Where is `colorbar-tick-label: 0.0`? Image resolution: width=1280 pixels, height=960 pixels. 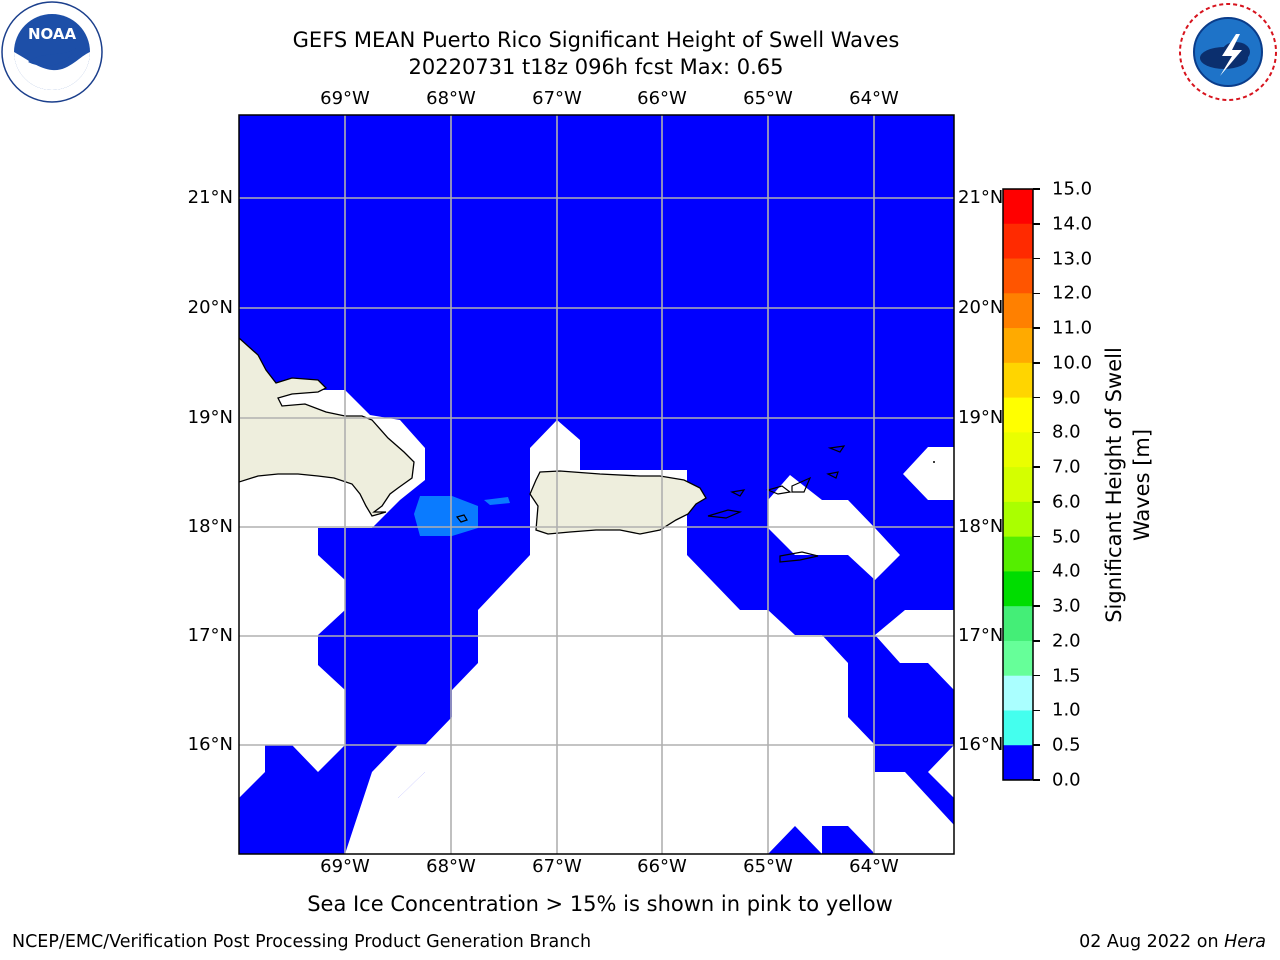
colorbar-tick-label: 0.0 is located at coordinates (1066, 780).